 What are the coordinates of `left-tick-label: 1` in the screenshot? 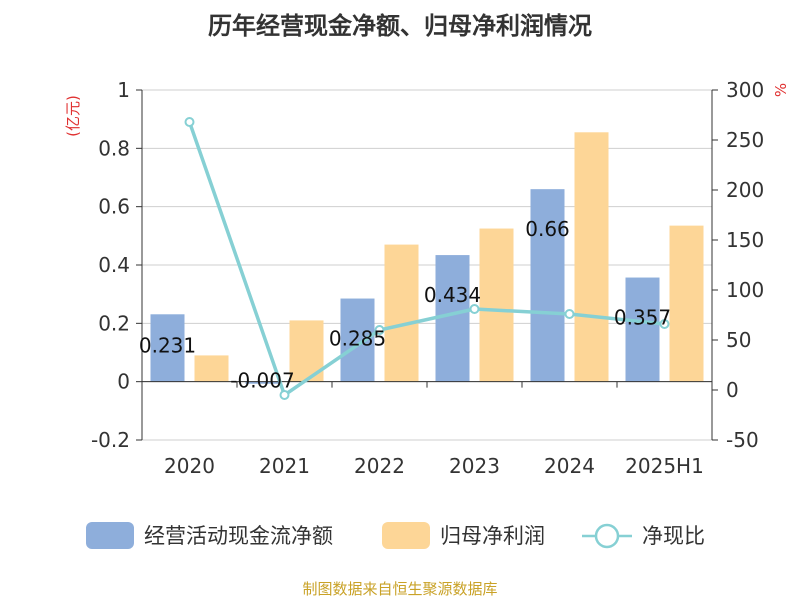 It's located at (123, 90).